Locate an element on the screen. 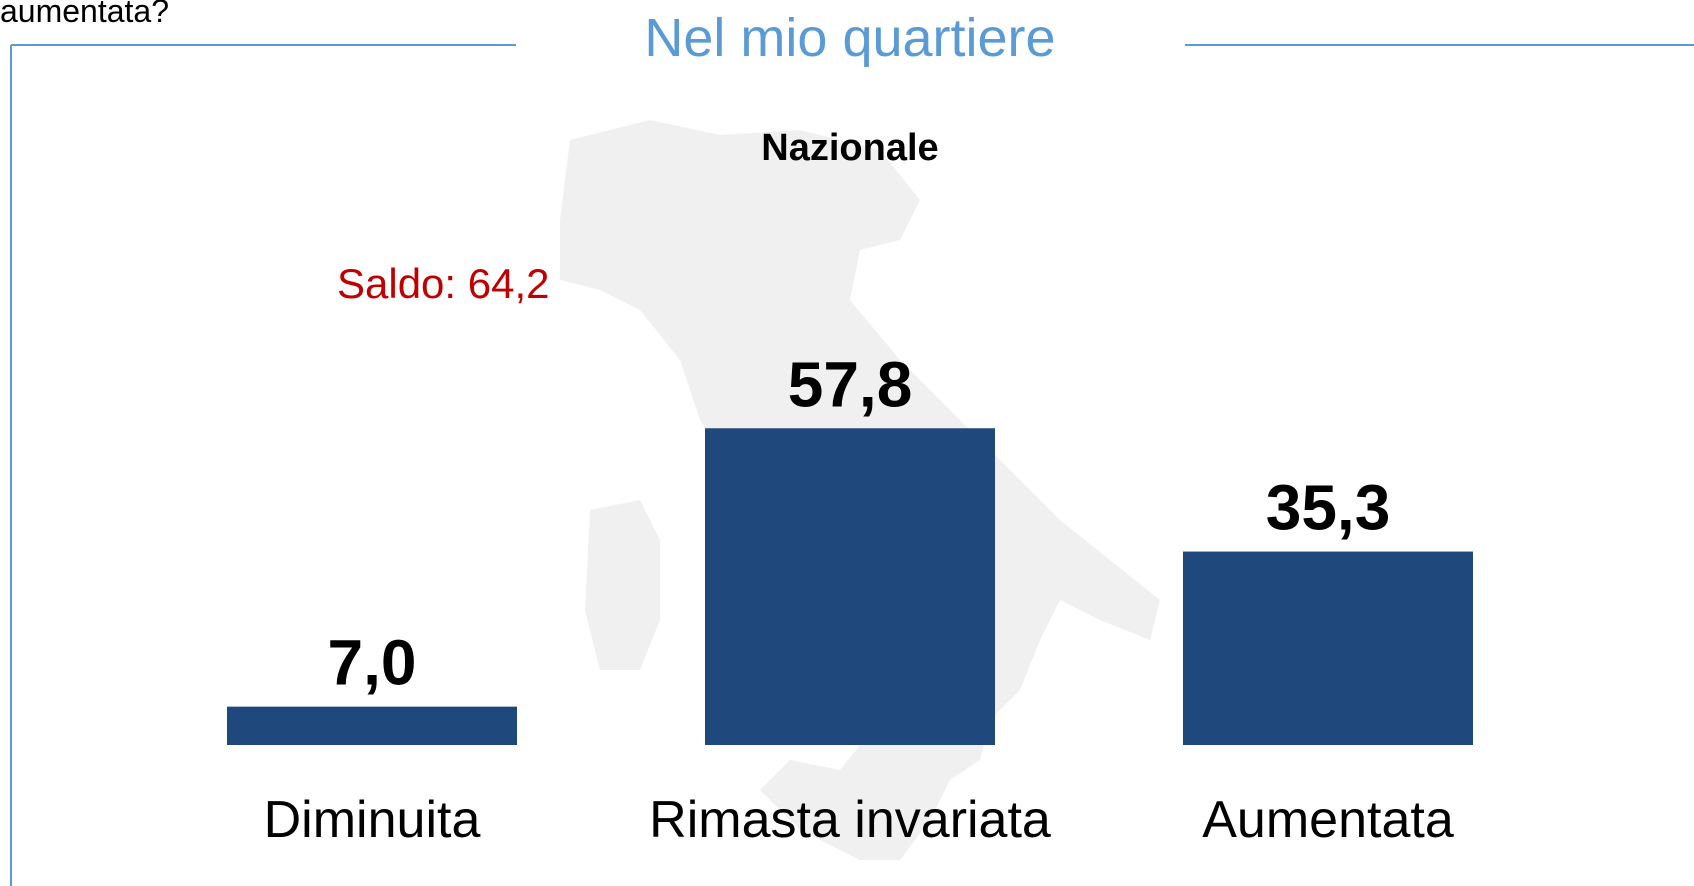 The height and width of the screenshot is (886, 1694). category-label: Rimasta invariata is located at coordinates (850, 820).